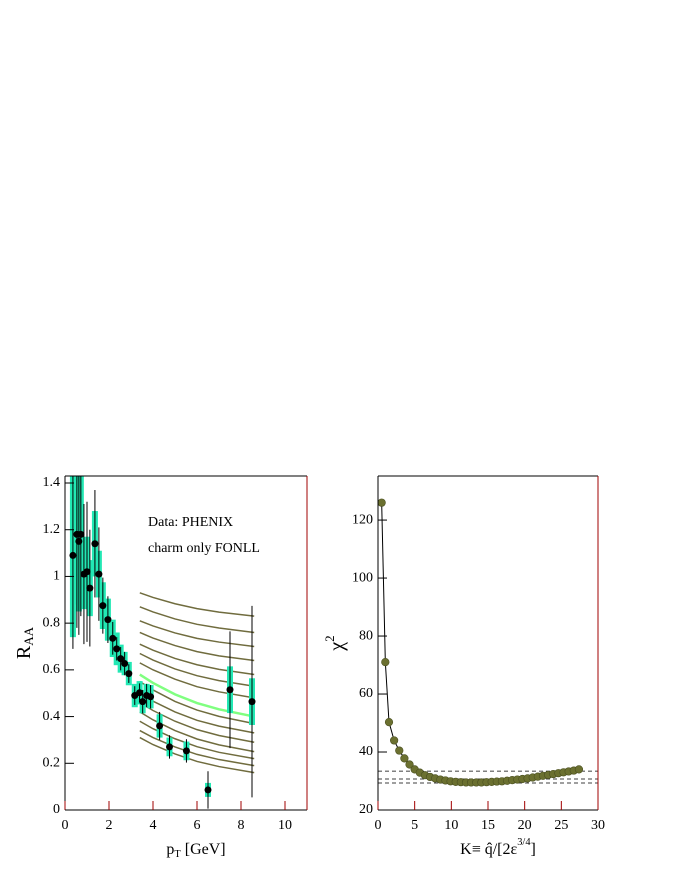 This screenshot has height=878, width=678. I want to click on axis-label: χ2, so click(335, 643).